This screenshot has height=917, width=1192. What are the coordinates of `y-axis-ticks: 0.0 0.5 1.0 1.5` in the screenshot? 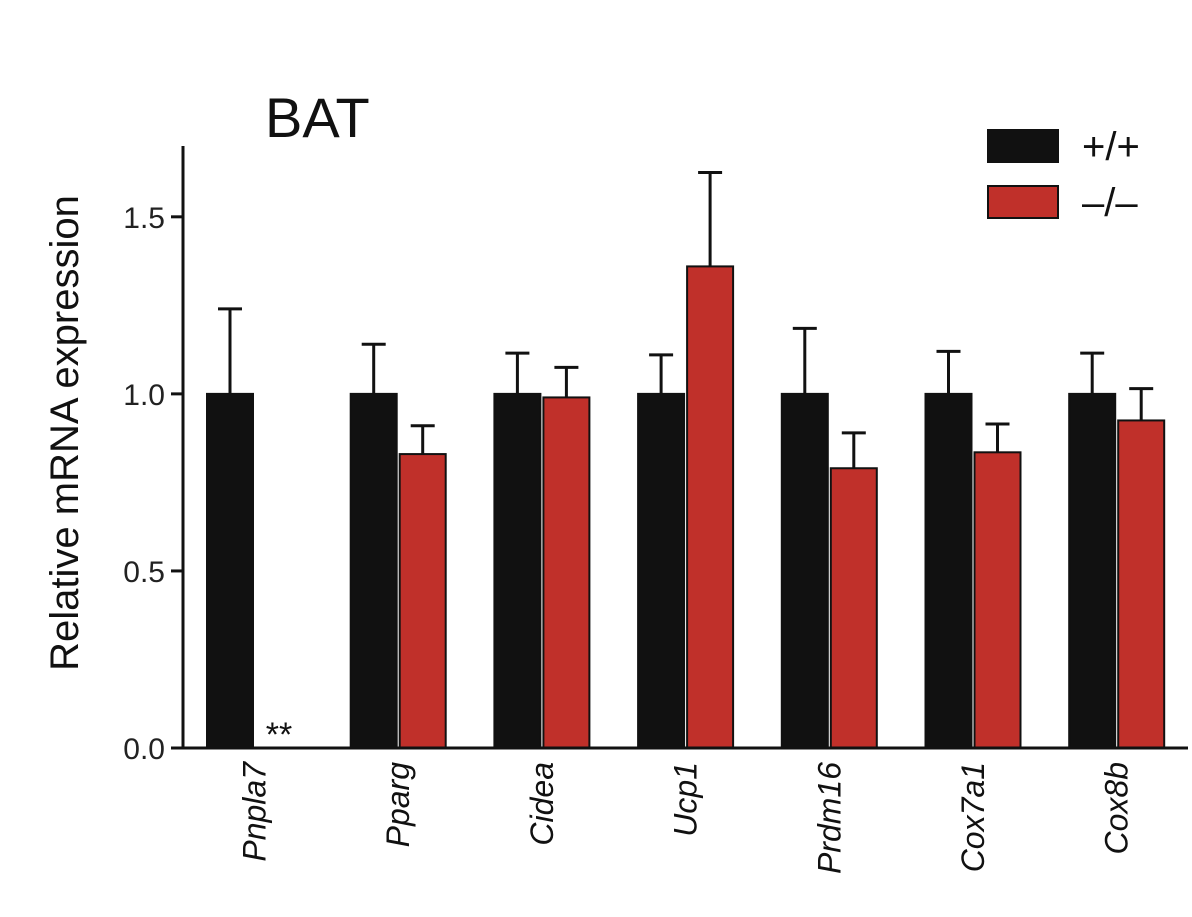 It's located at (153, 484).